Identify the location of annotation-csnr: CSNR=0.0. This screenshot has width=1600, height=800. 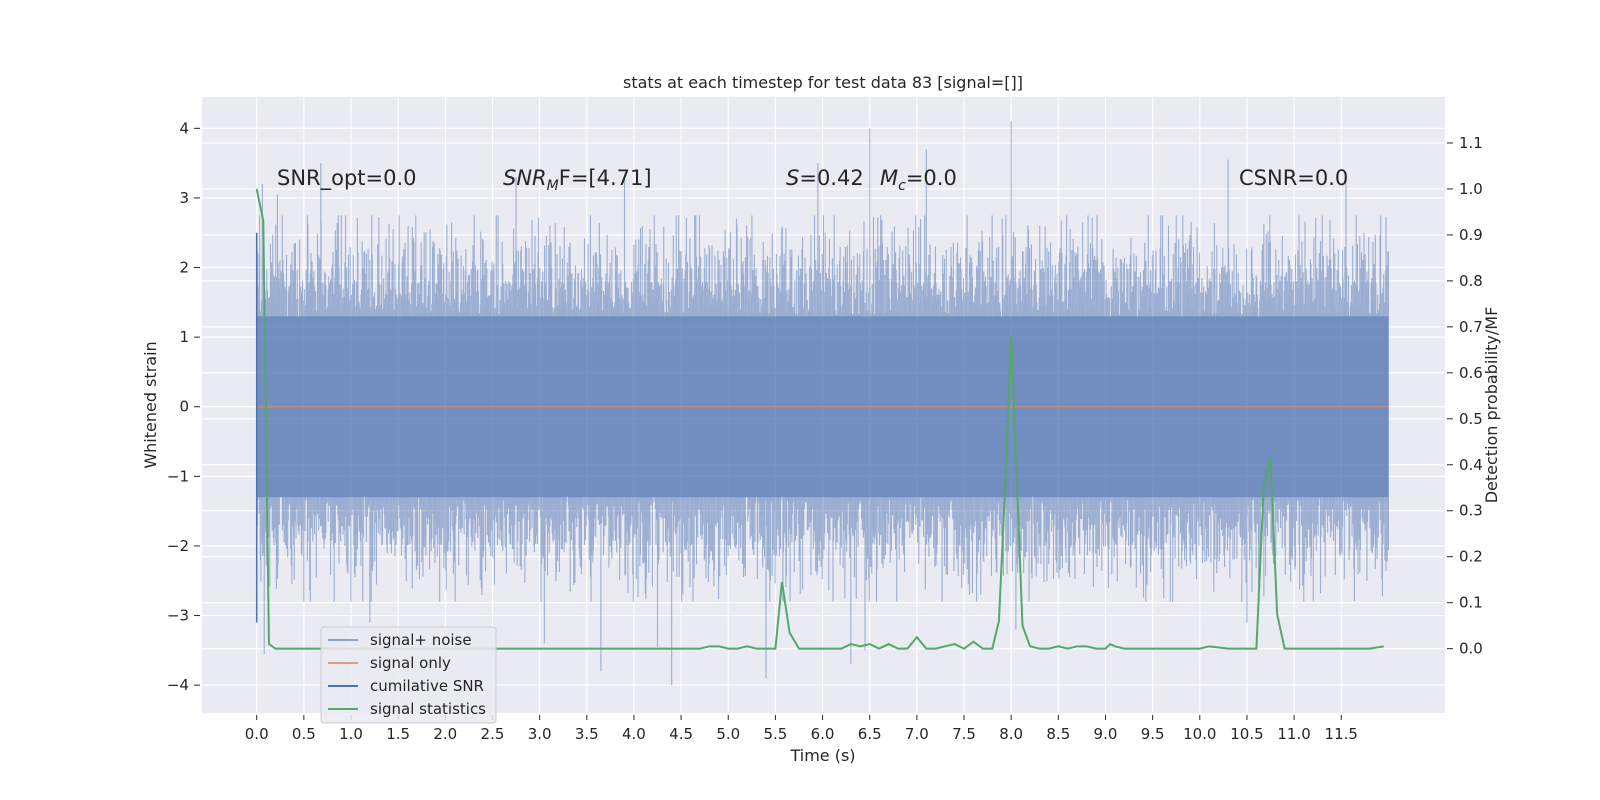
(1293, 178).